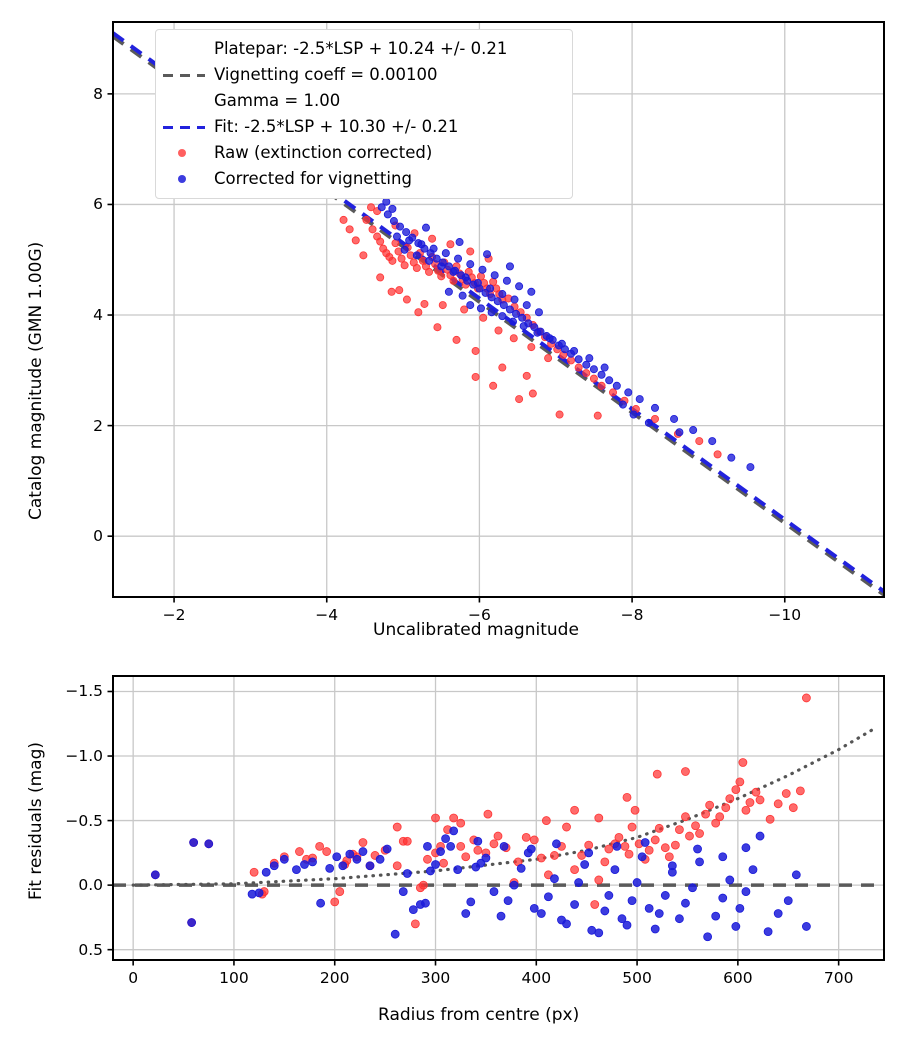 The image size is (900, 1050). Describe the element at coordinates (84, 691) in the screenshot. I see `residuals-ytick-label: −1.5` at that location.